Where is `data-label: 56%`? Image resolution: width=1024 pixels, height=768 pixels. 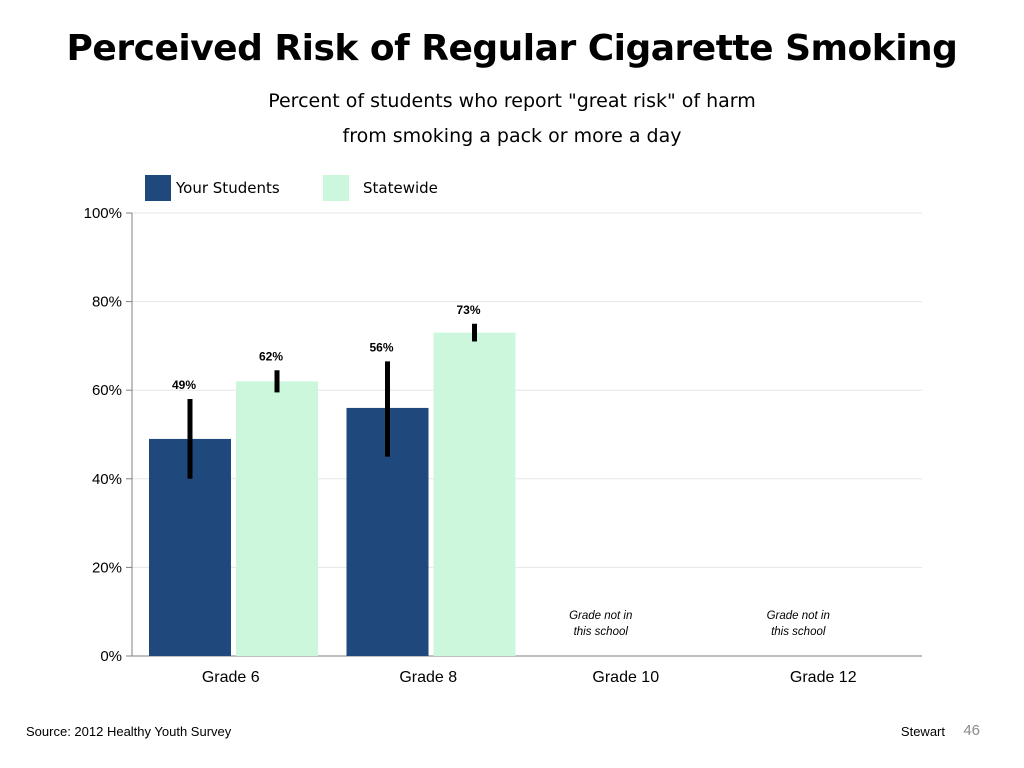 data-label: 56% is located at coordinates (381, 347).